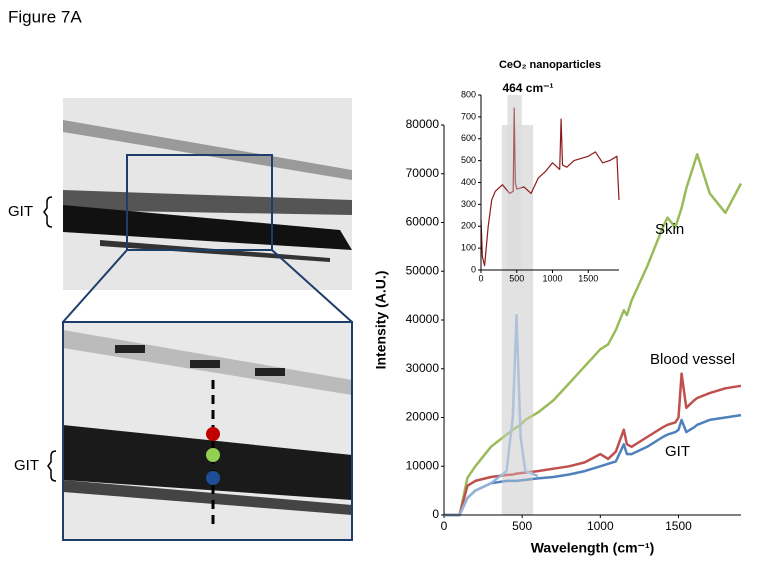  Describe the element at coordinates (423, 319) in the screenshot. I see `y-tick-label: 40000` at that location.